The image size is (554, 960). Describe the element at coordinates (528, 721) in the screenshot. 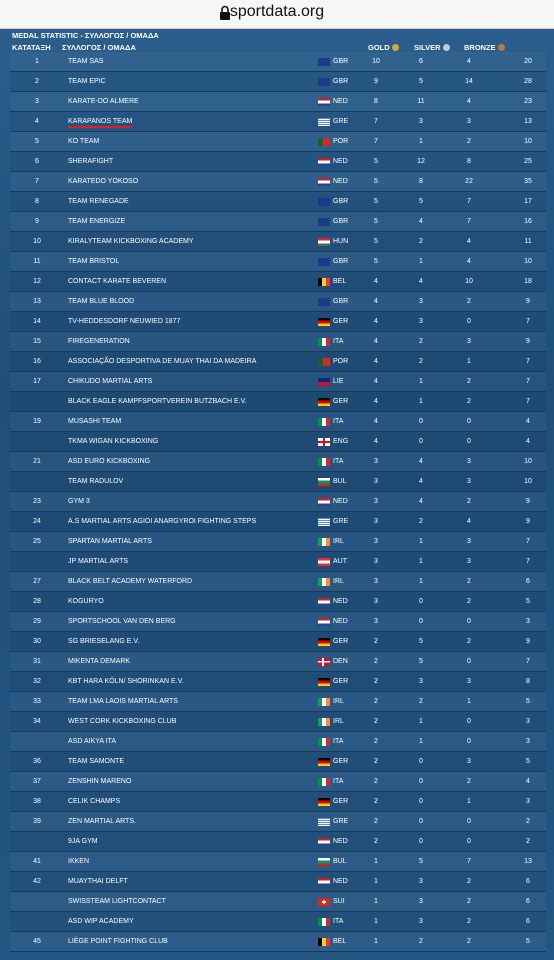

I see `total-count: 3` at that location.